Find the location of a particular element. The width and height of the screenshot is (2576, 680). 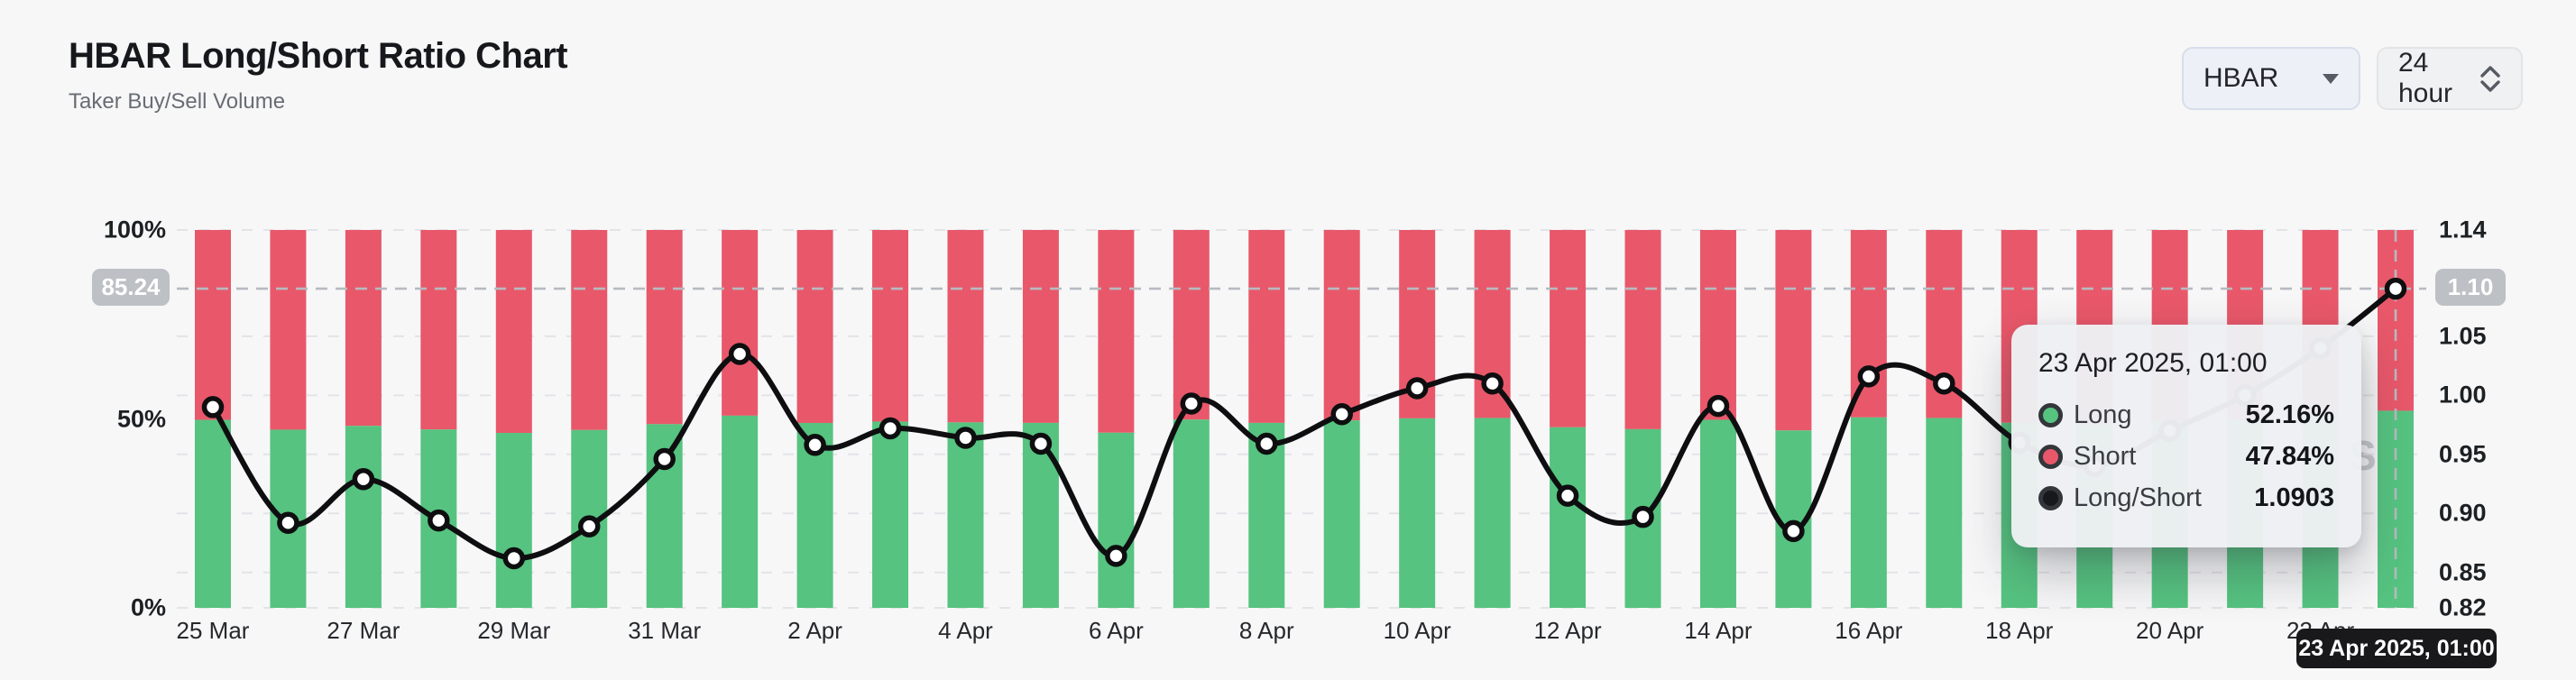

crosshair-date-badge: 23 Apr 2025, 01:00 is located at coordinates (2396, 648).